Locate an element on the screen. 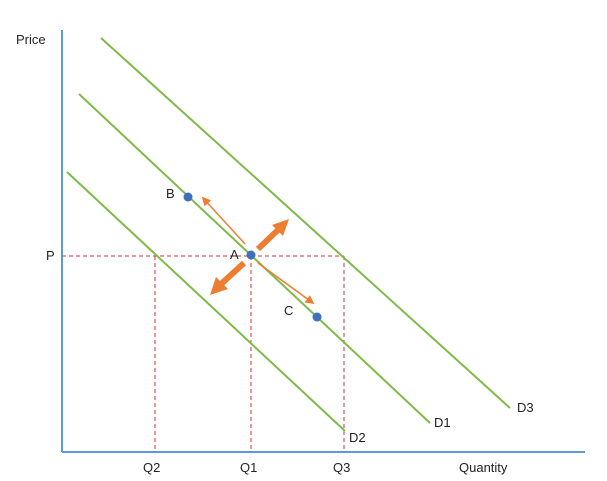  q2-label: Q2 is located at coordinates (151, 467).